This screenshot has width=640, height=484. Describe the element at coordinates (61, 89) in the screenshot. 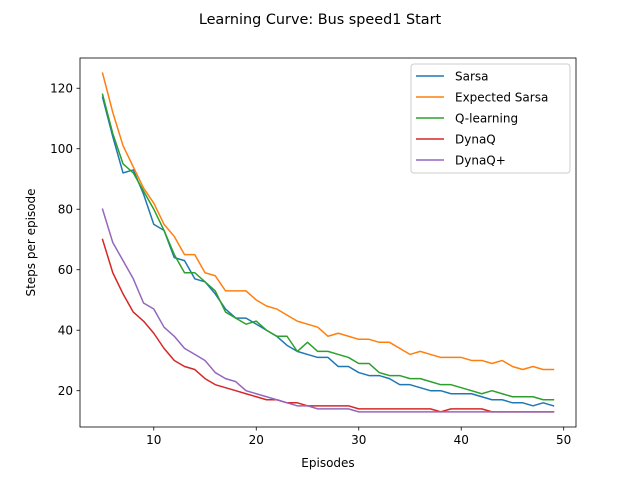

I see `y-tick-label: 120` at that location.